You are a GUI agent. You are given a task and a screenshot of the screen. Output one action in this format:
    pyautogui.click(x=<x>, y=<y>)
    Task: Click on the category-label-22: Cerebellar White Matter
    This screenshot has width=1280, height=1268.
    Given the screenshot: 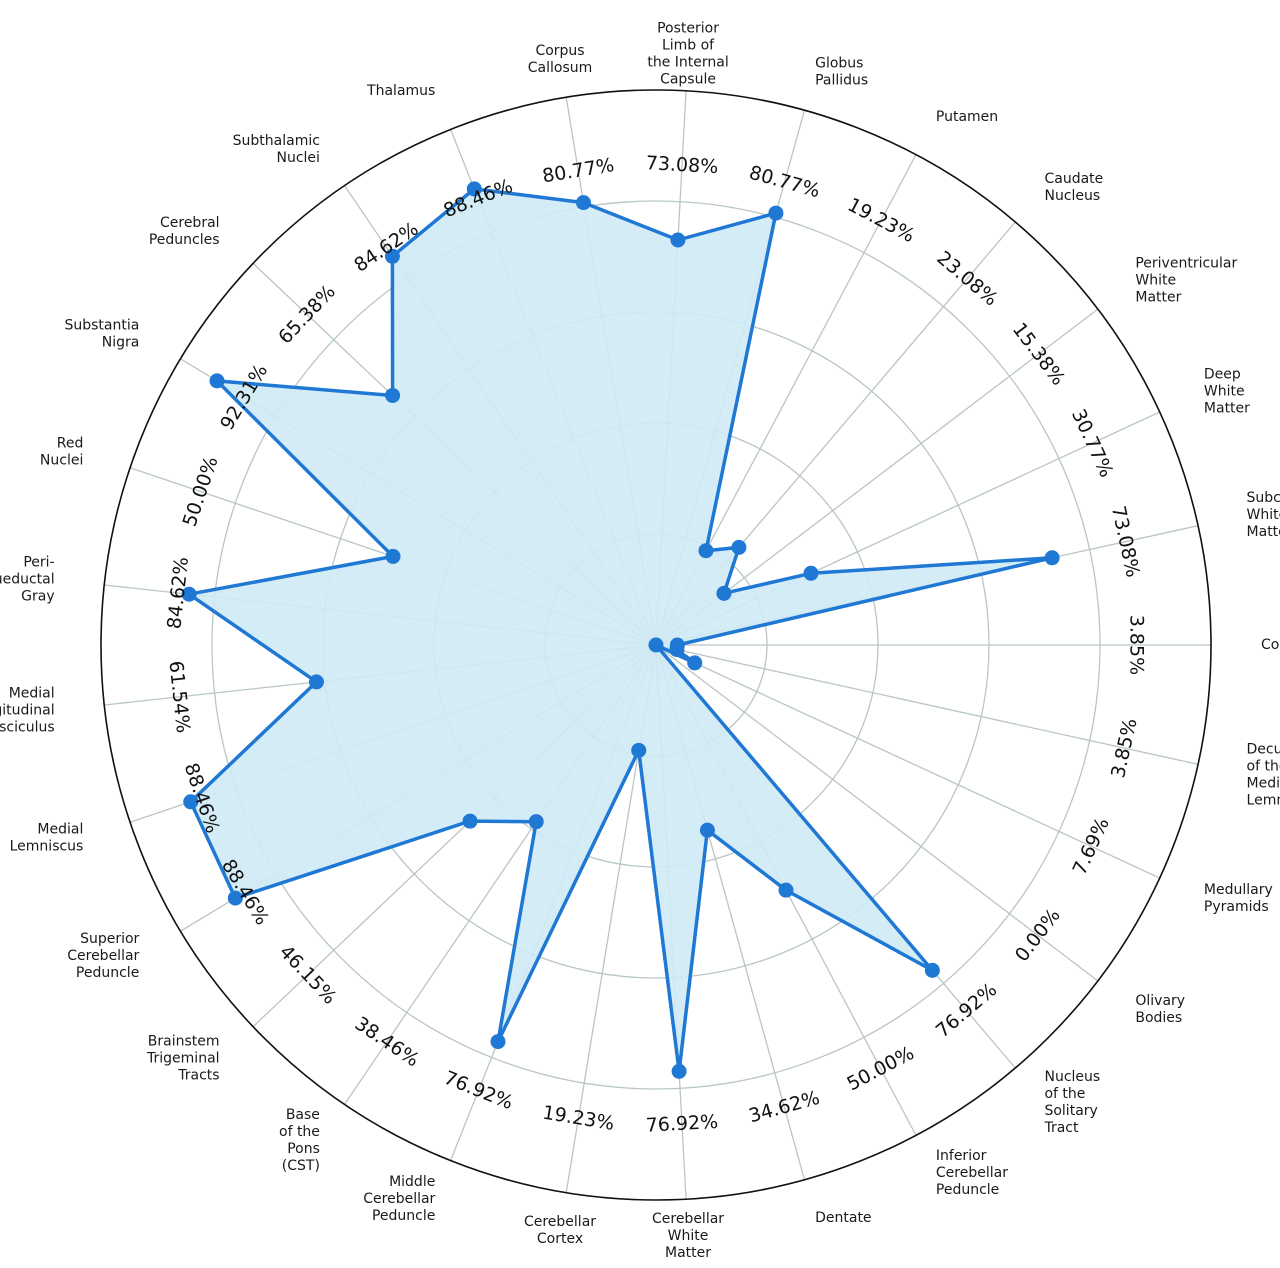 What is the action you would take?
    pyautogui.click(x=688, y=1236)
    